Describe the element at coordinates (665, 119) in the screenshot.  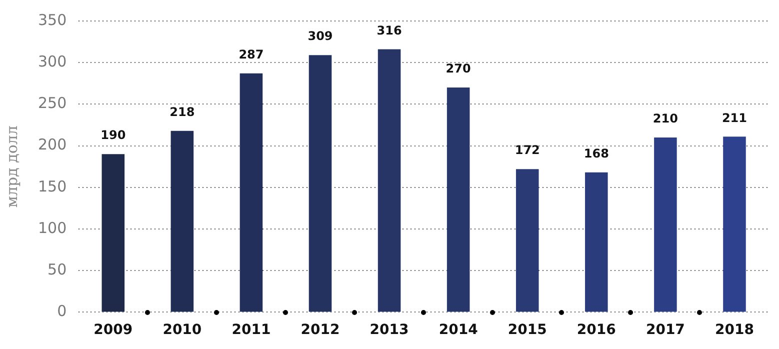
I see `data-label: 210` at that location.